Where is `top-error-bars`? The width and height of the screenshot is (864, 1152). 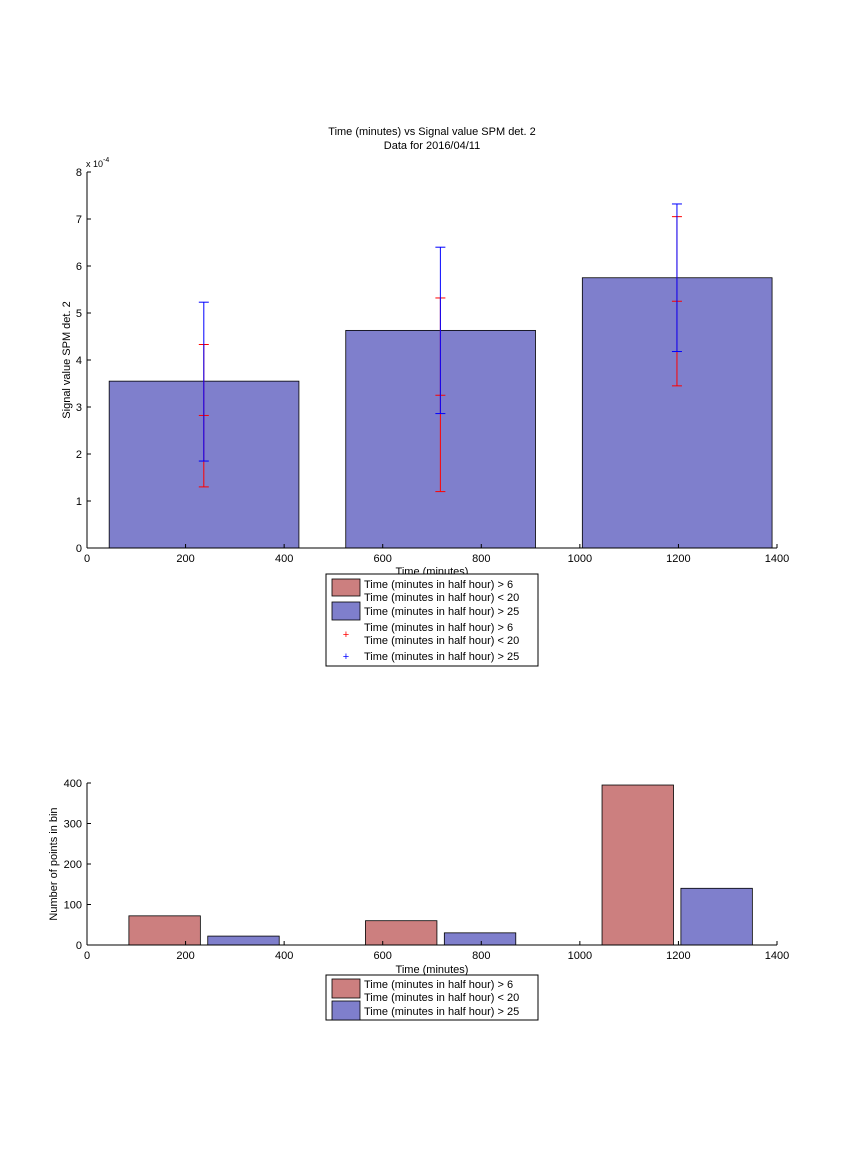
top-error-bars is located at coordinates (440, 348).